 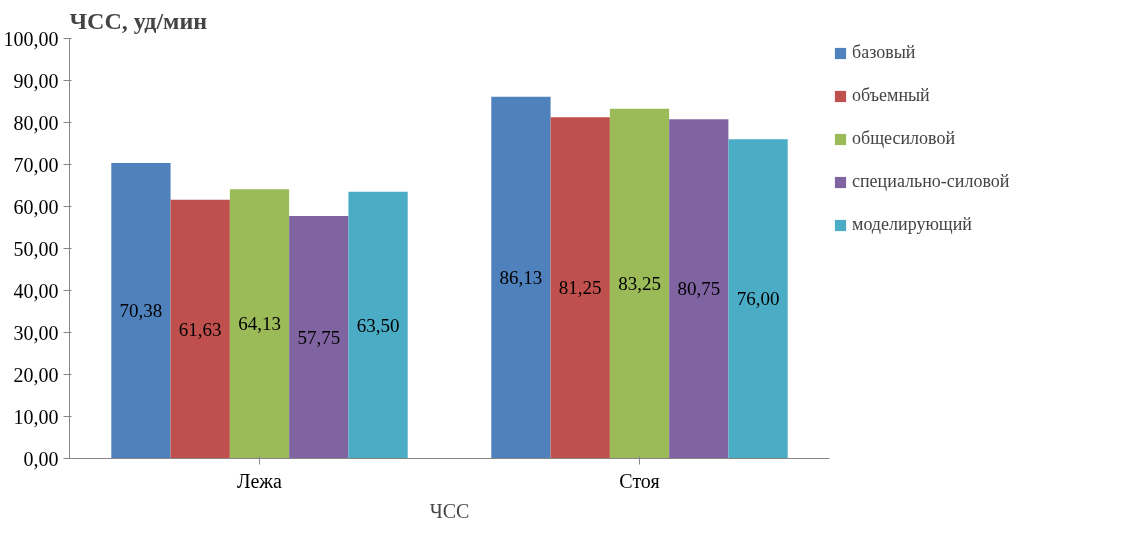 What do you see at coordinates (36, 164) in the screenshot?
I see `y-tick-label: 70,00` at bounding box center [36, 164].